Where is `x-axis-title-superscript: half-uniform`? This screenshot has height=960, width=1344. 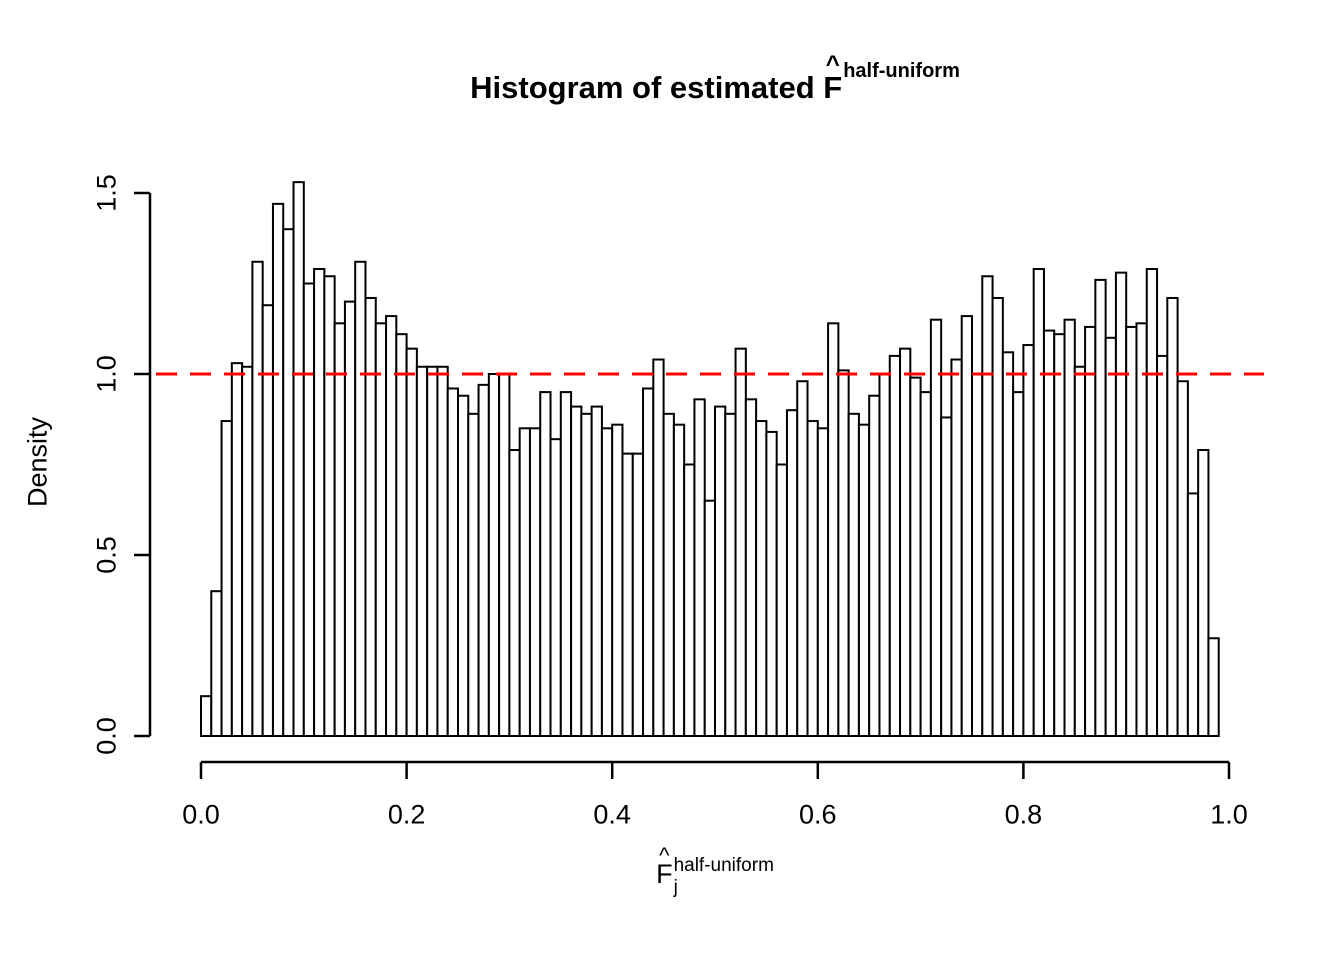
x-axis-title-superscript: half-uniform is located at coordinates (723, 865).